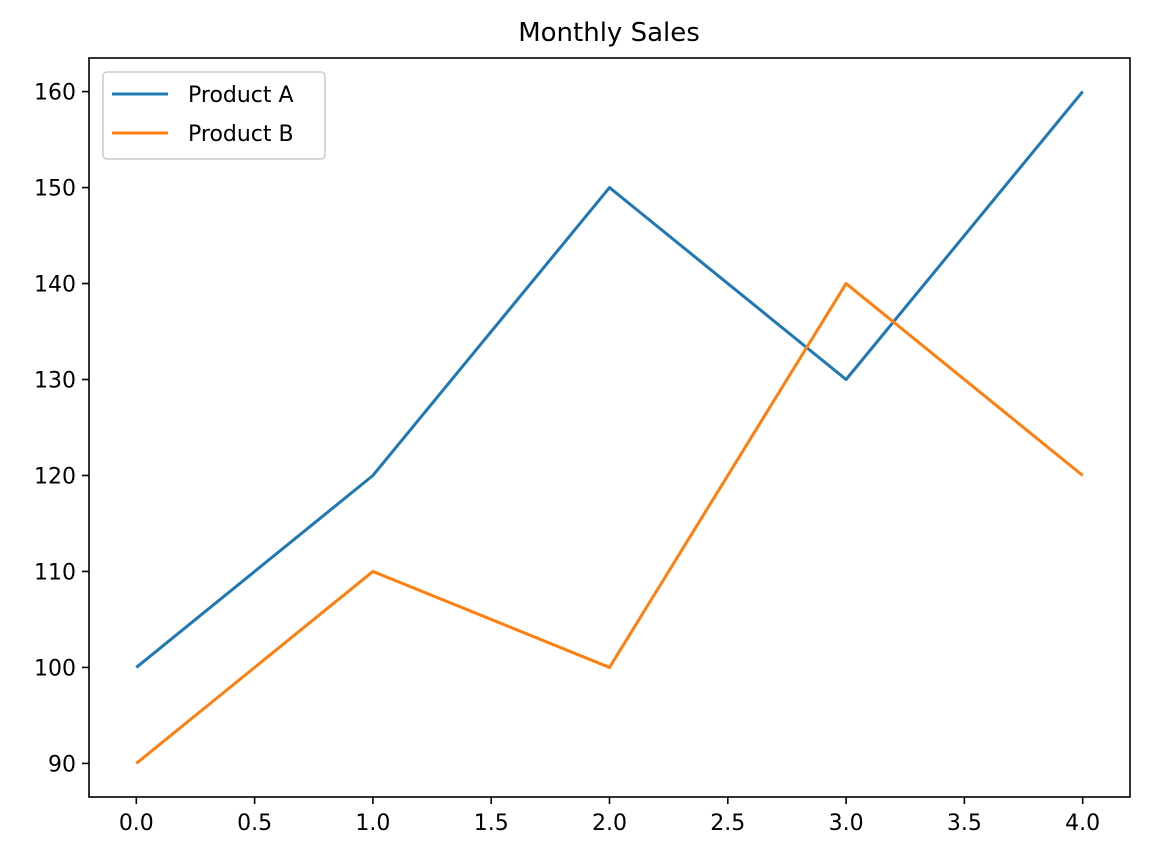 The image size is (1149, 862). Describe the element at coordinates (1082, 823) in the screenshot. I see `x-tick-label: 4.0` at that location.